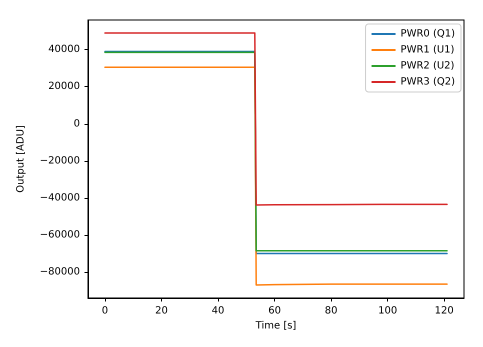  What do you see at coordinates (428, 82) in the screenshot?
I see `legend-label: PWR3 (Q2)` at bounding box center [428, 82].